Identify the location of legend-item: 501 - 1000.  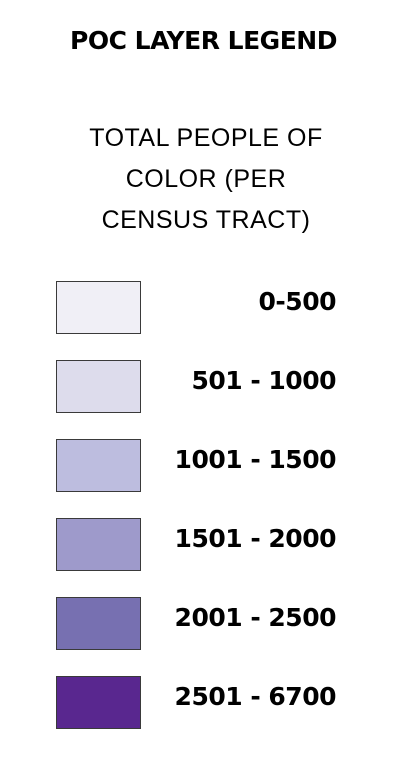
(203, 388).